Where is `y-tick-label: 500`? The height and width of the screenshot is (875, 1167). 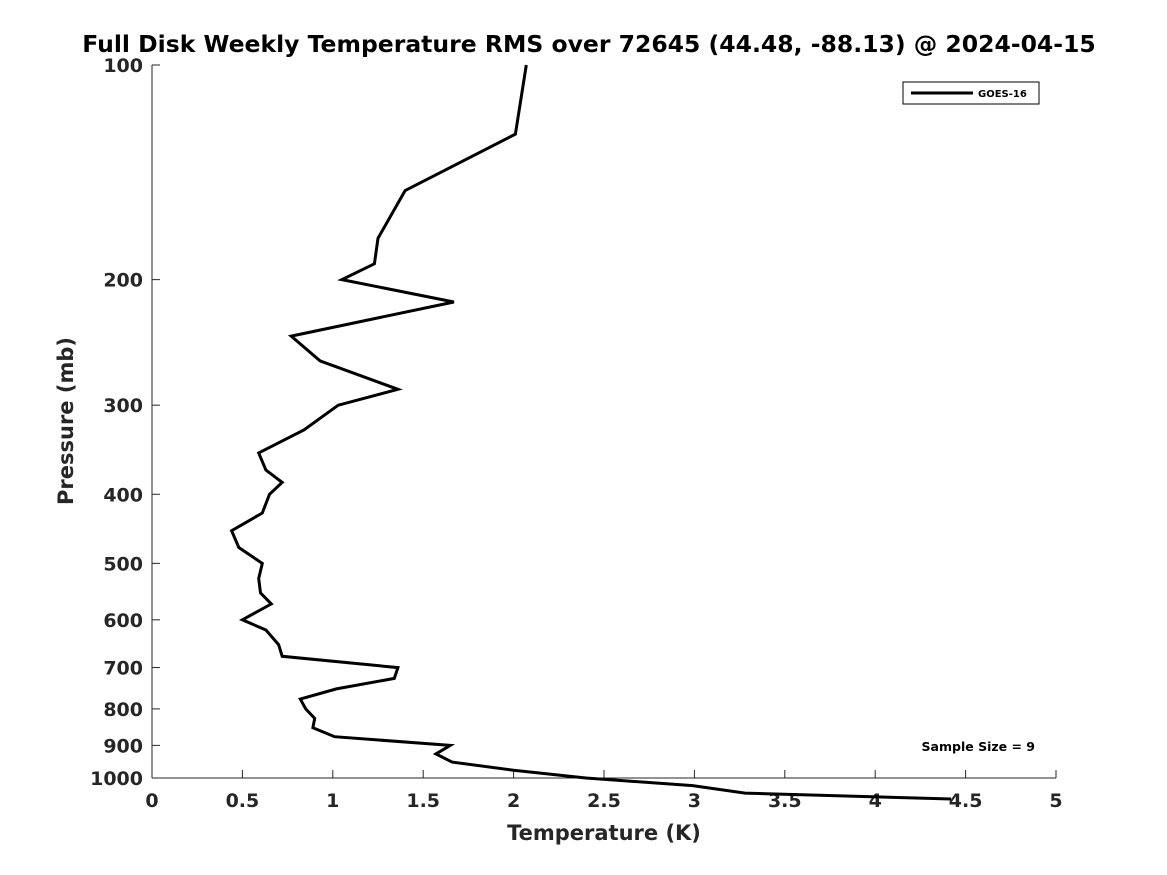
y-tick-label: 500 is located at coordinates (123, 564).